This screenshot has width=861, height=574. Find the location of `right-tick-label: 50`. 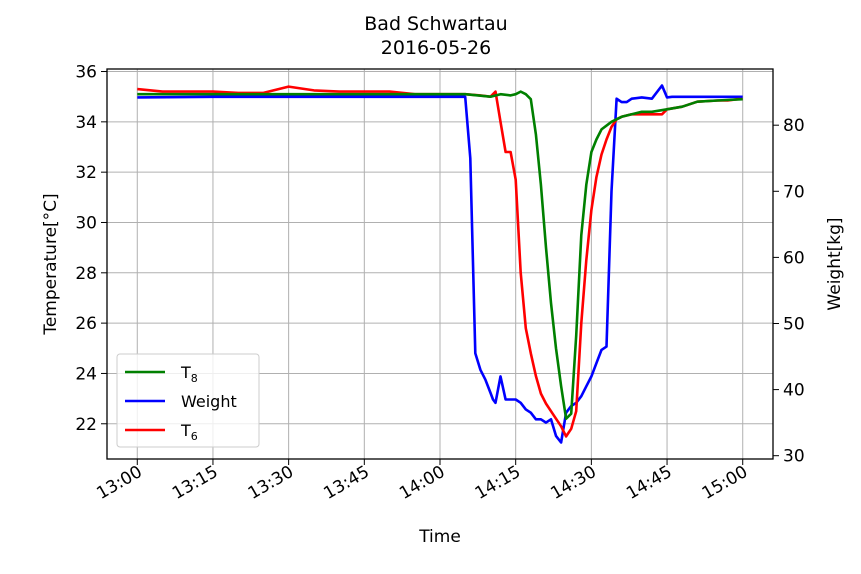

right-tick-label: 50 is located at coordinates (794, 324).